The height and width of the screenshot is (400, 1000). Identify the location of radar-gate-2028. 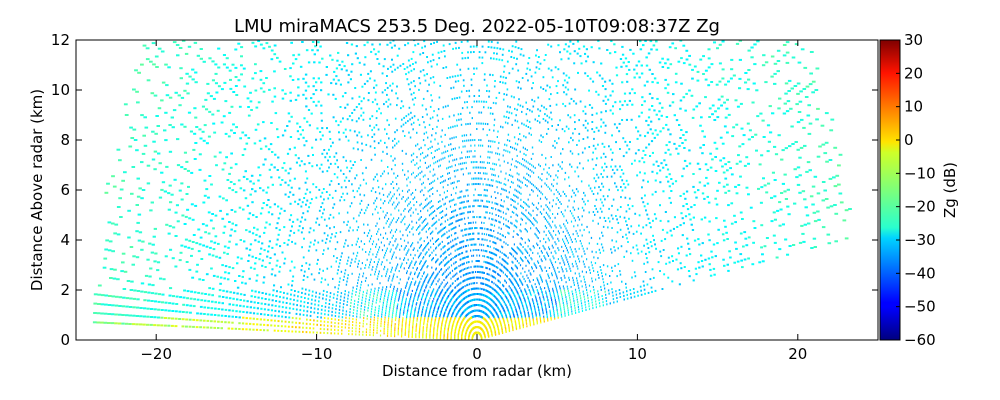
(571, 196).